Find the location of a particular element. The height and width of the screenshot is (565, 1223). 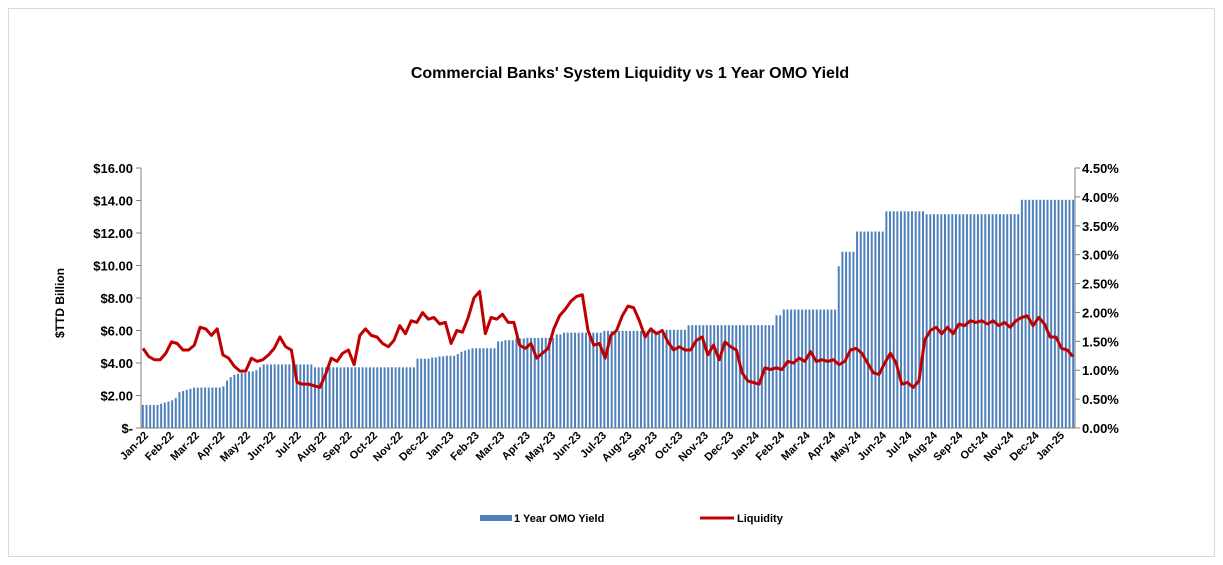

y-axis-right-tick-label: 1.50% is located at coordinates (1100, 341).